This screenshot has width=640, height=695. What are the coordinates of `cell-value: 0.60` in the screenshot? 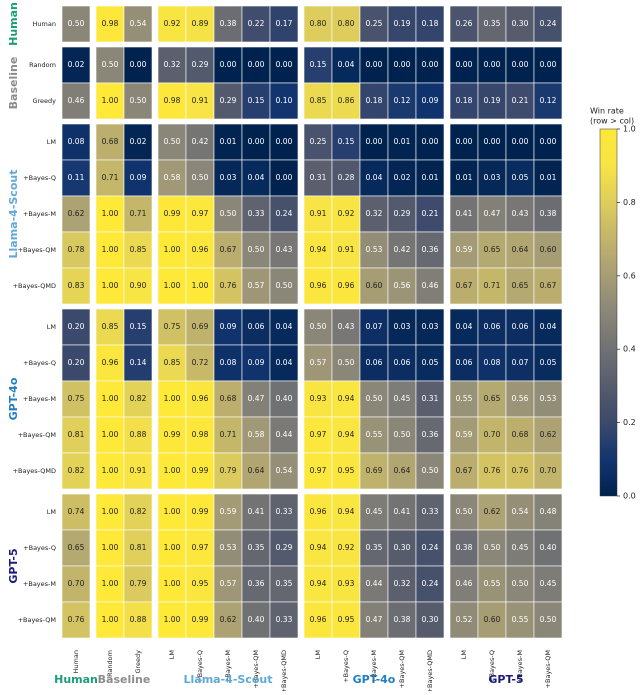 It's located at (492, 619).